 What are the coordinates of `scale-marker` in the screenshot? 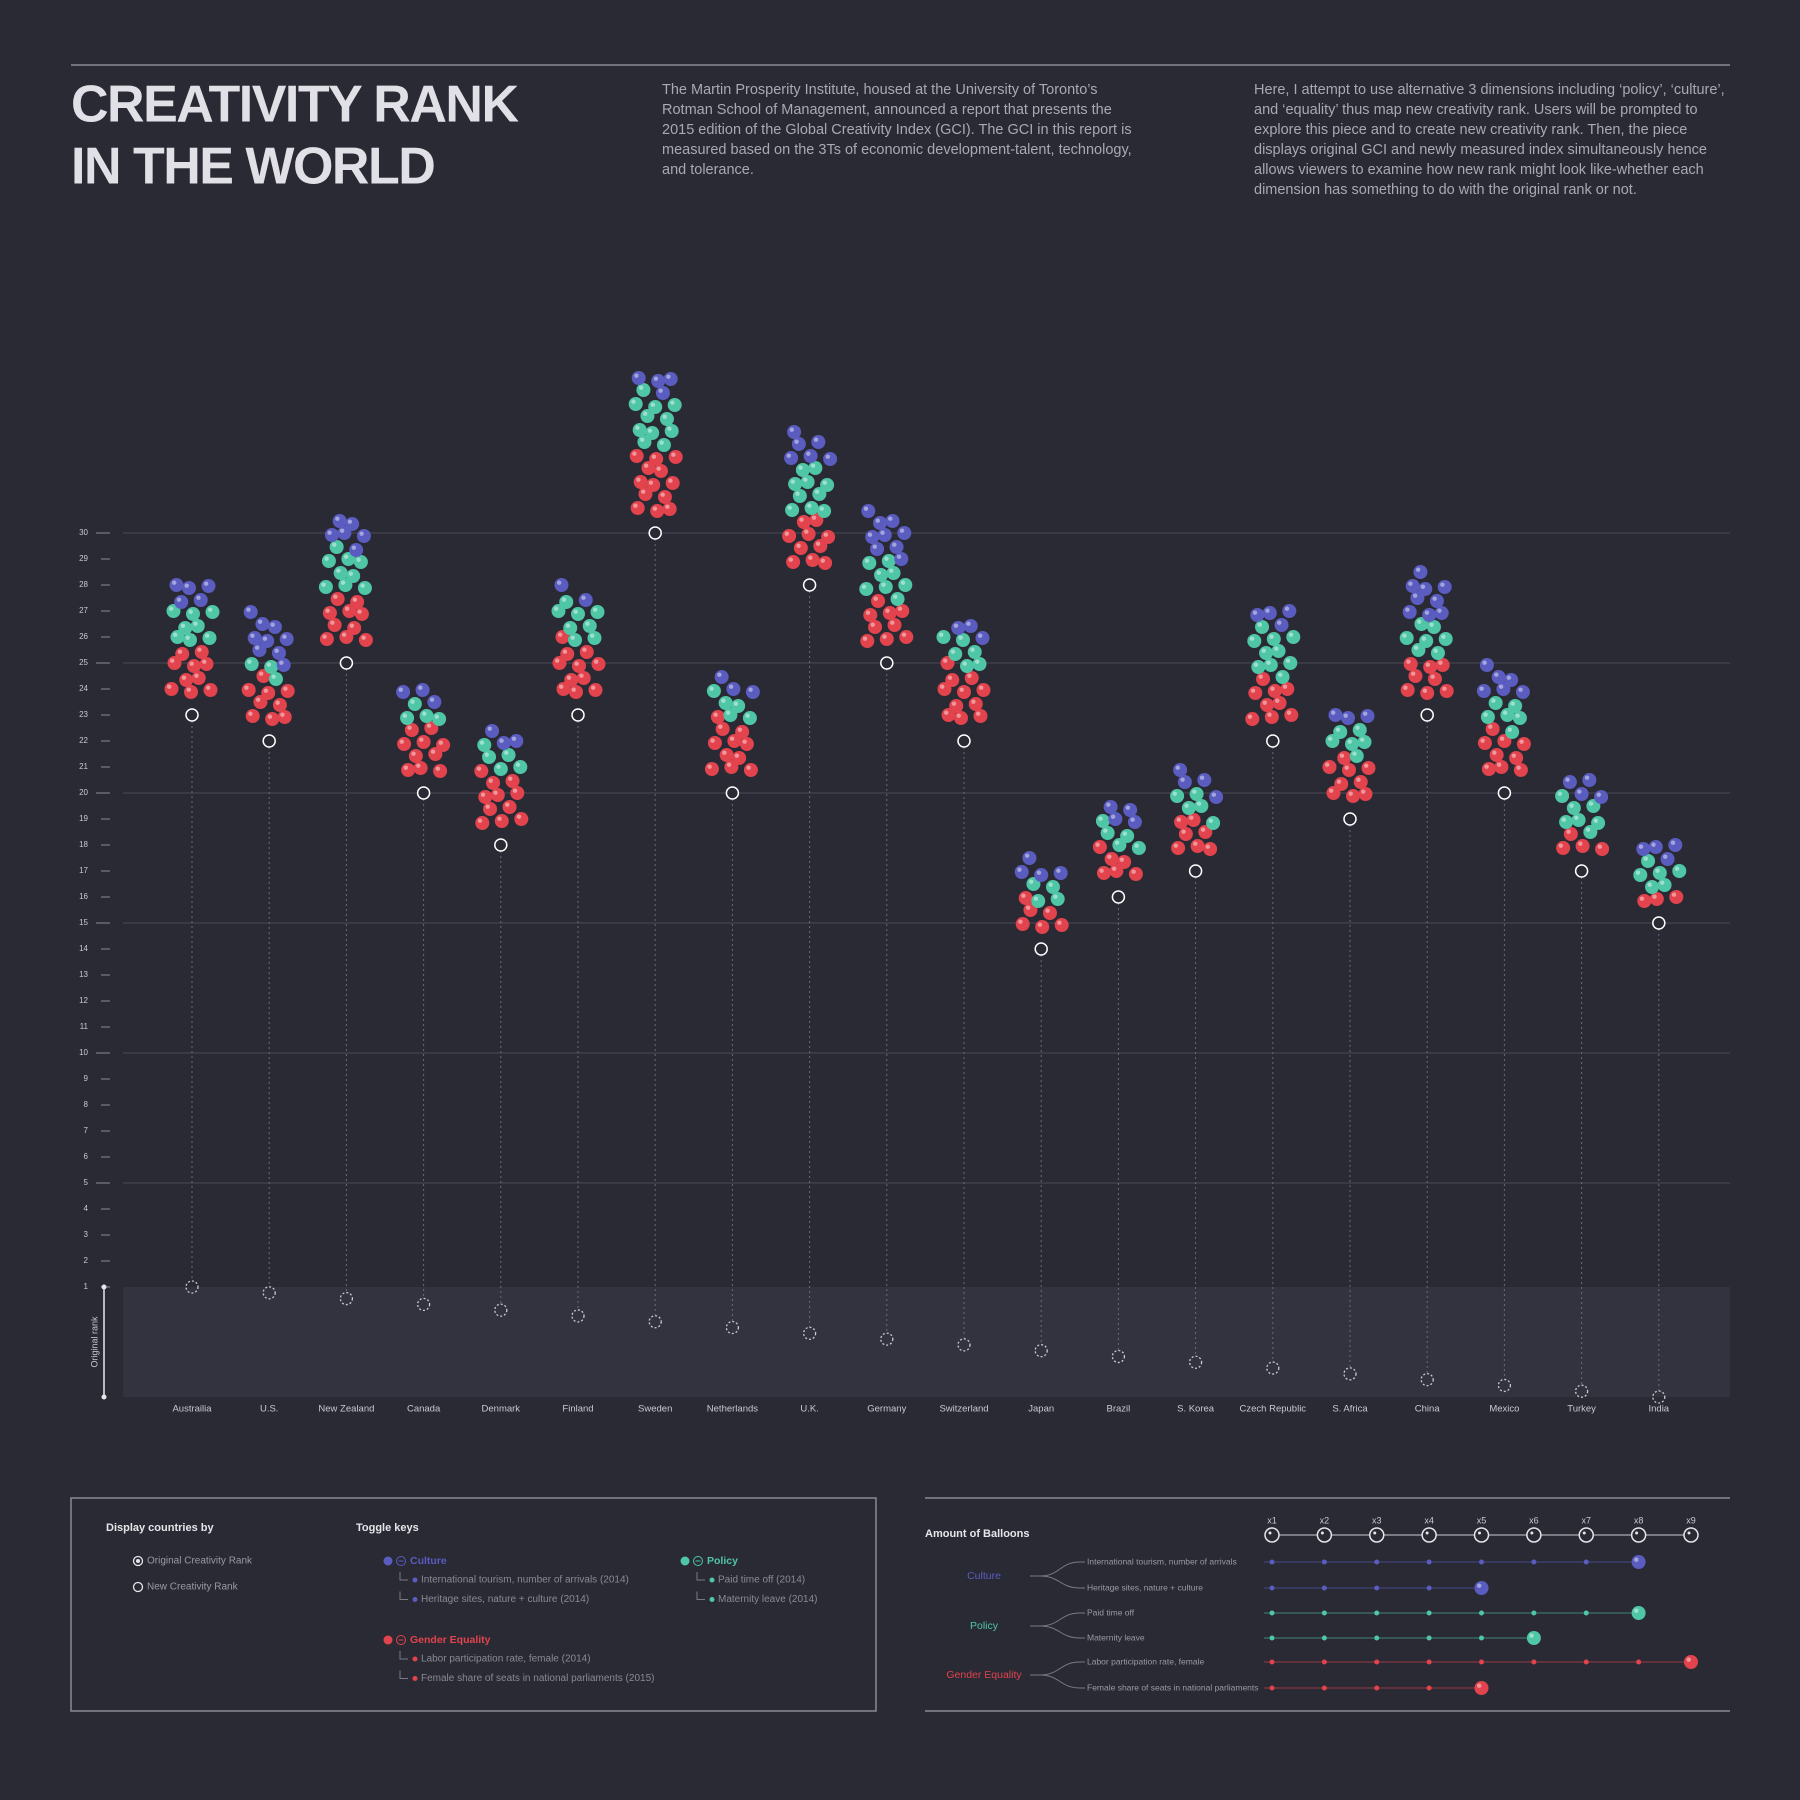 It's located at (1272, 1535).